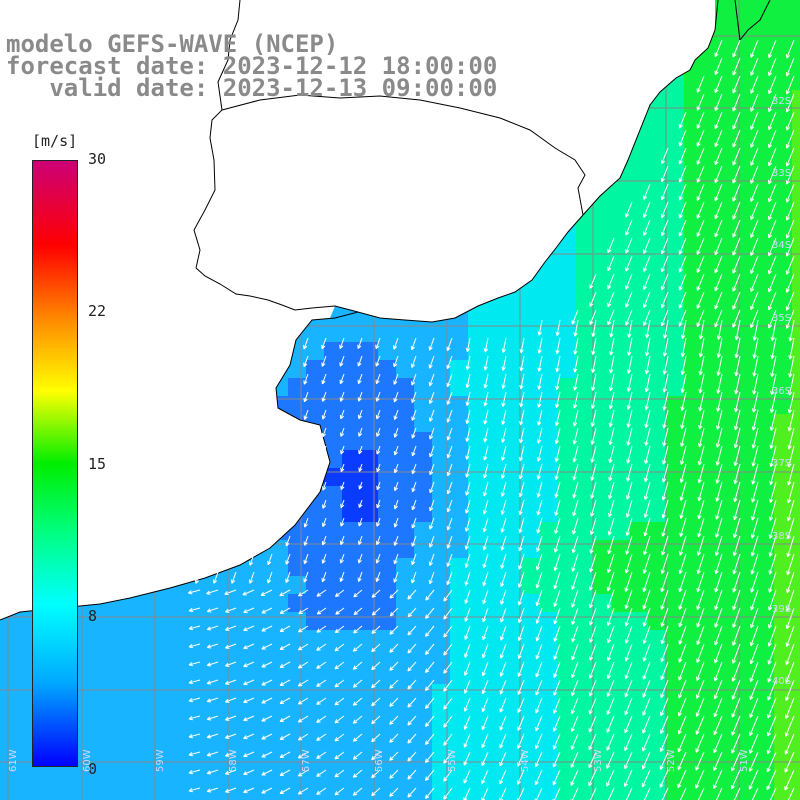 The image size is (800, 800). I want to click on colorbar-tick: 22, so click(97, 311).